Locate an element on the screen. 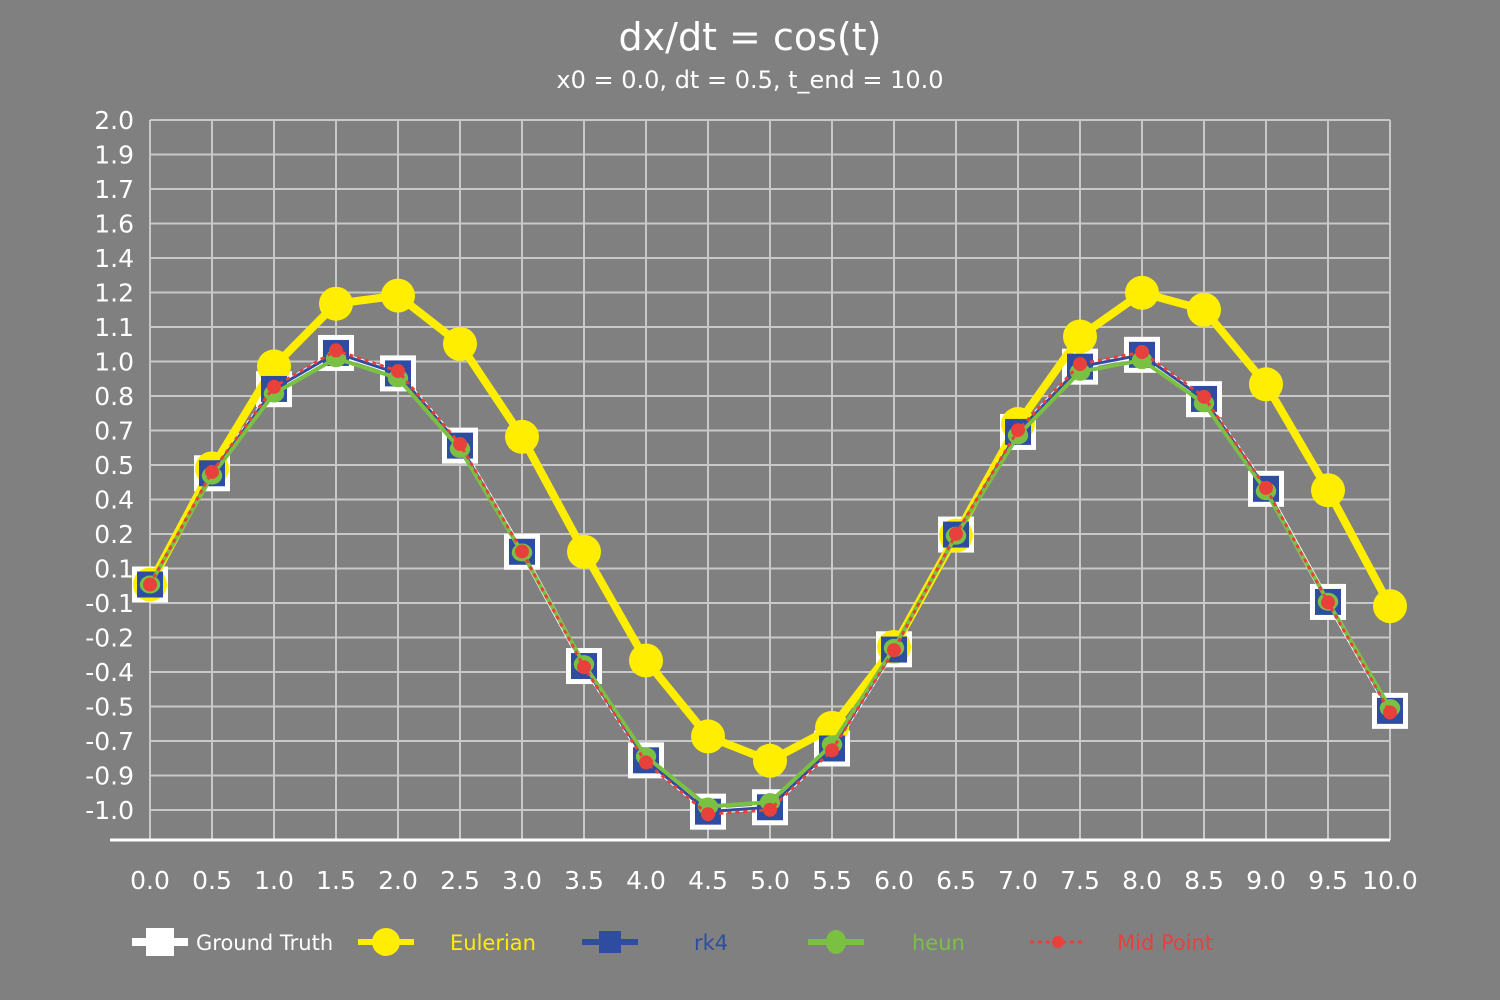  x-tick-label: 3.5 is located at coordinates (584, 880).